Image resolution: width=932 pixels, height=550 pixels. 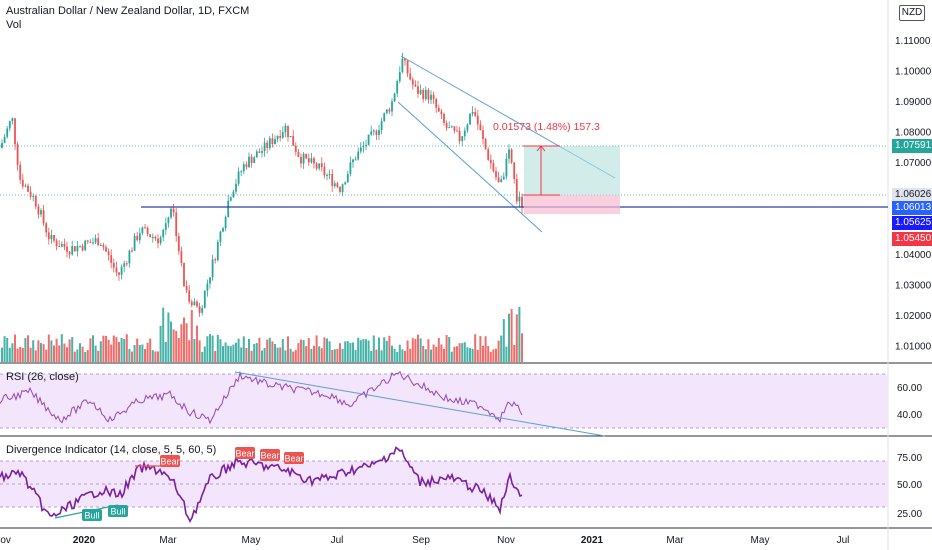 I want to click on rsi-trend-line, so click(x=420, y=404).